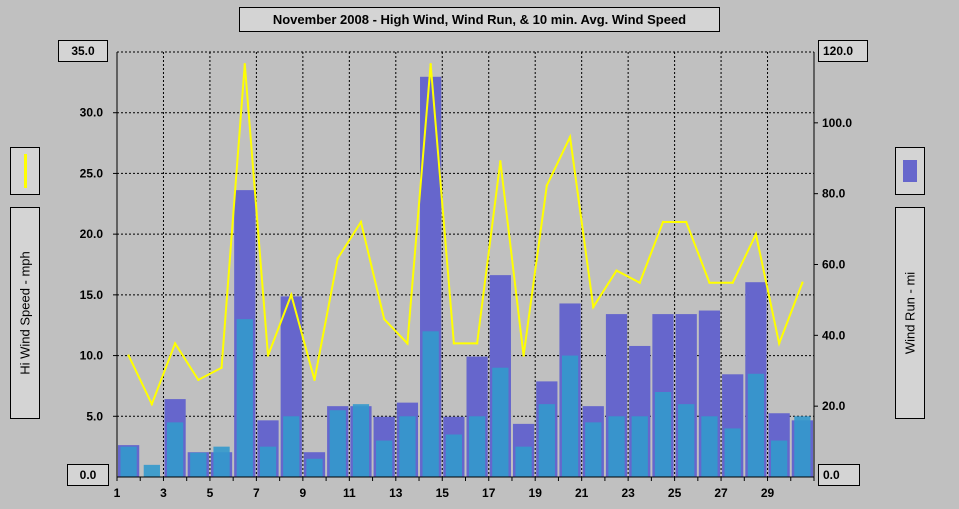  What do you see at coordinates (256, 493) in the screenshot?
I see `x-tick-label: 7` at bounding box center [256, 493].